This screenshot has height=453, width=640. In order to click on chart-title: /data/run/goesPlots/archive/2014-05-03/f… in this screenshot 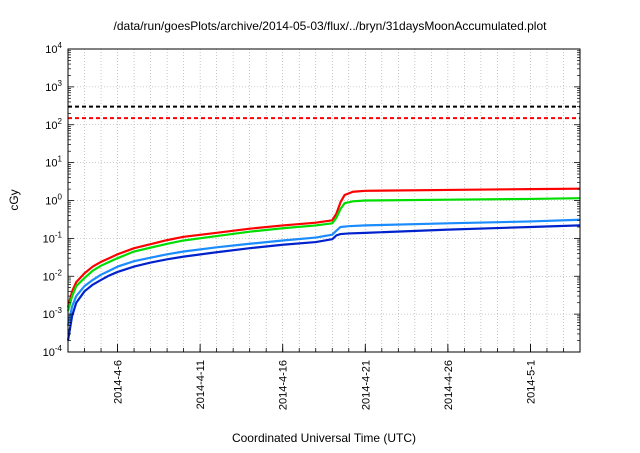, I will do `click(331, 26)`.